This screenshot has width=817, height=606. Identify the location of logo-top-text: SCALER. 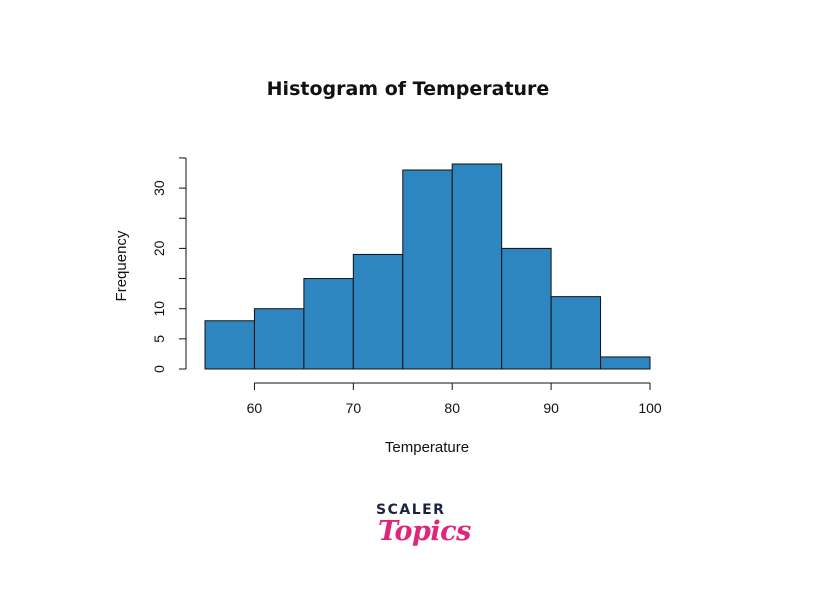
(411, 510).